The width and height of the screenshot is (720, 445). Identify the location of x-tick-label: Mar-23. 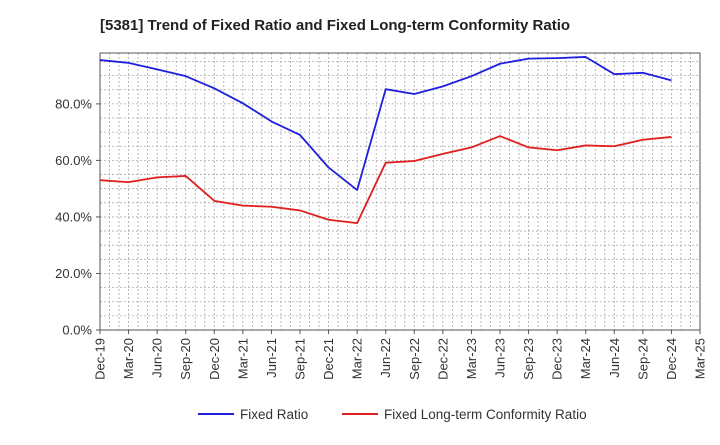
(471, 358).